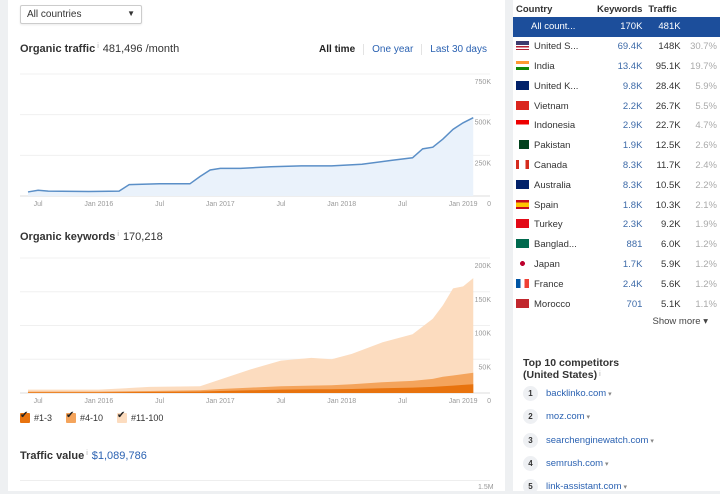  I want to click on country-traffic: 5.6K, so click(671, 284).